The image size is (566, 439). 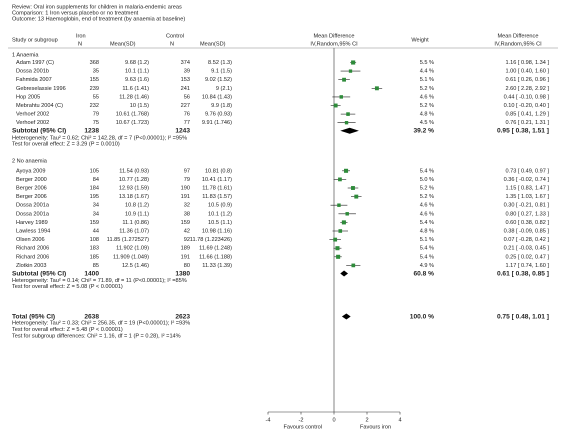 What do you see at coordinates (94, 240) in the screenshot?
I see `iron-n: 108` at bounding box center [94, 240].